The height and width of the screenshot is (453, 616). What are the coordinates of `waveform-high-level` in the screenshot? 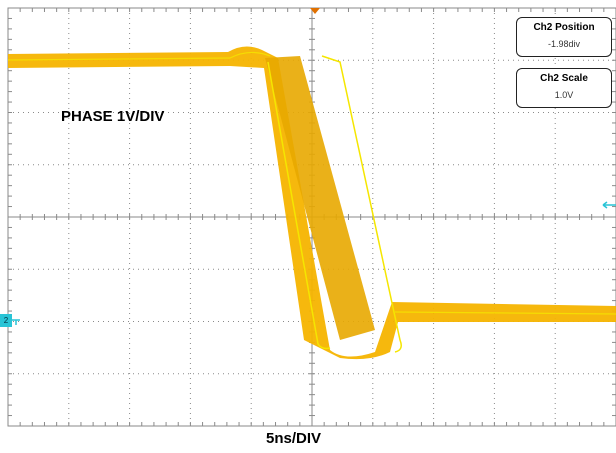 It's located at (139, 56).